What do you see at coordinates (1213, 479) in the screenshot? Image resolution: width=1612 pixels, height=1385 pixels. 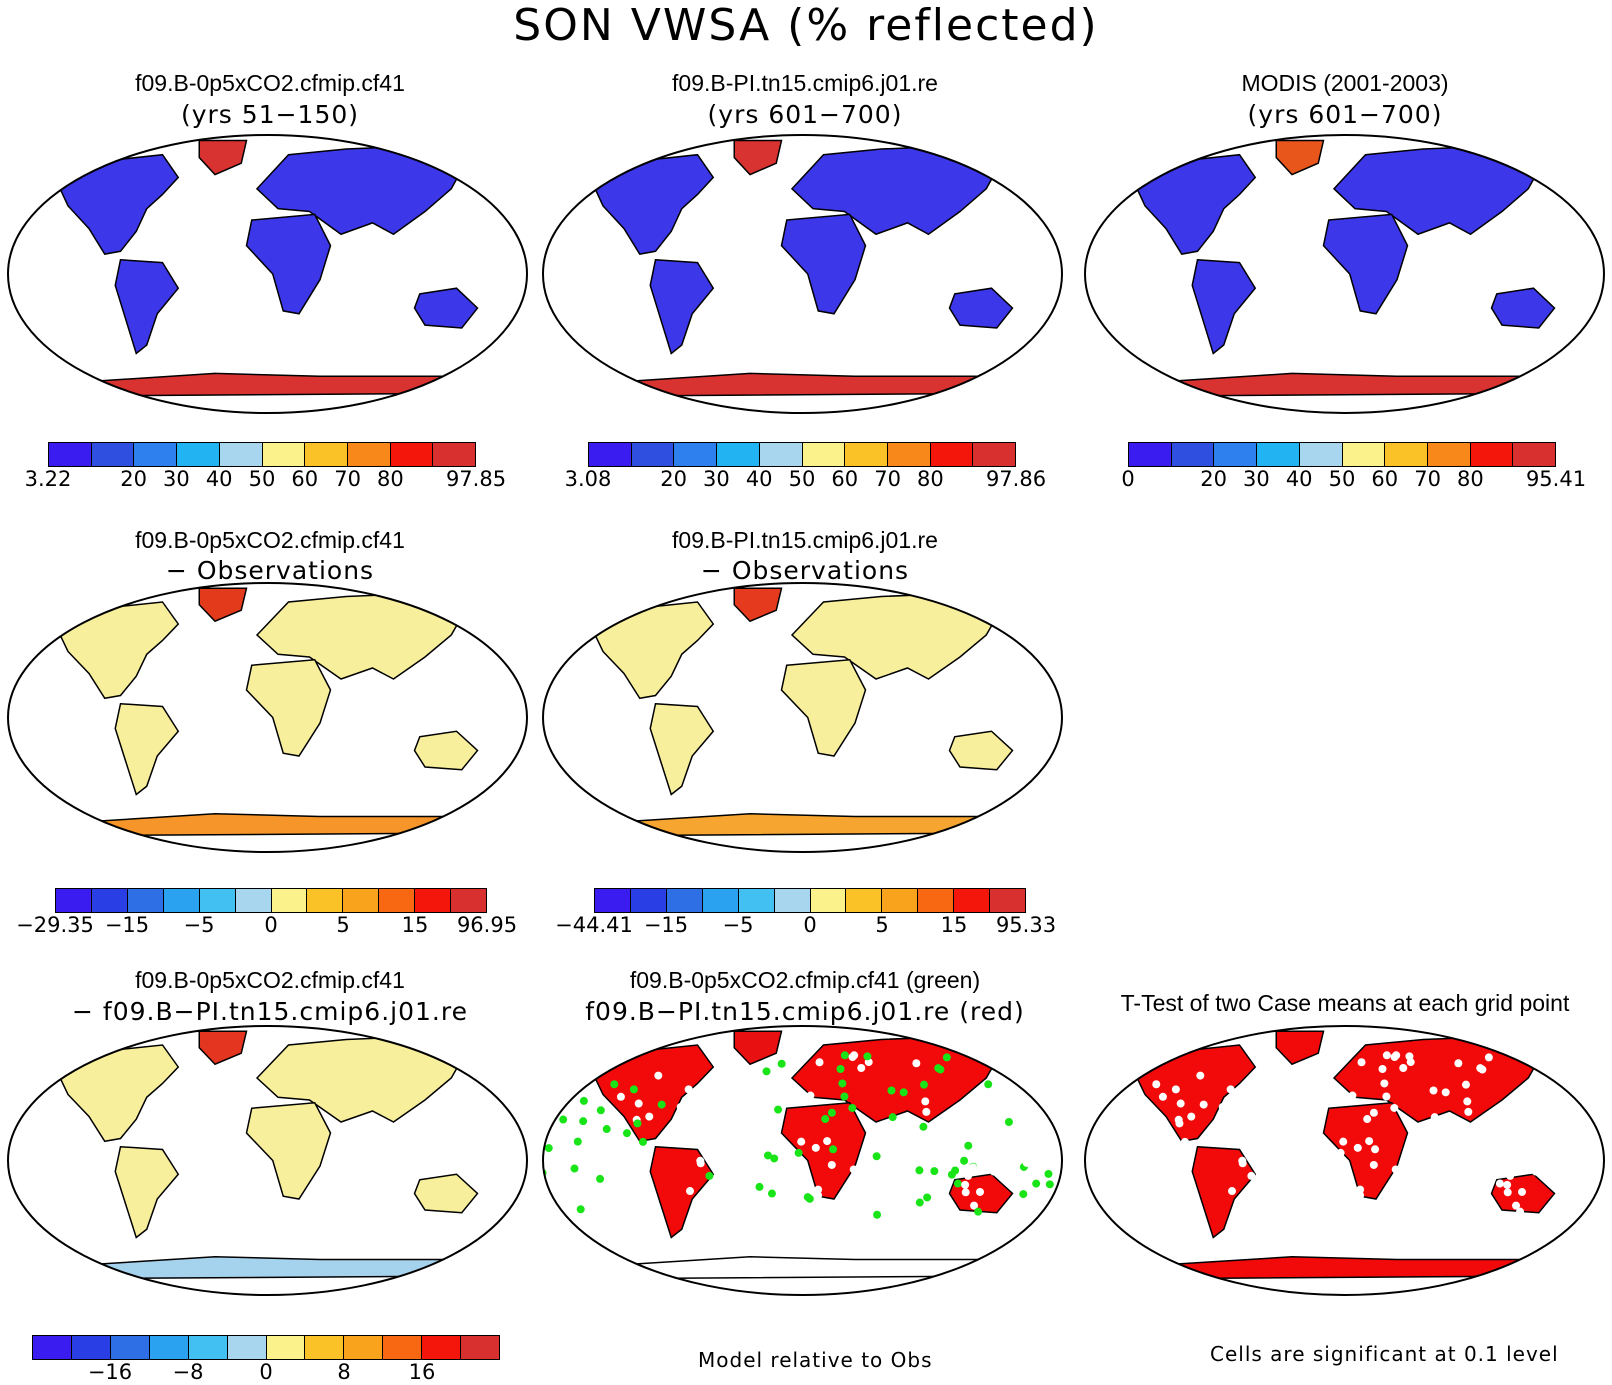 I see `colorbar-tick-label: 20` at bounding box center [1213, 479].